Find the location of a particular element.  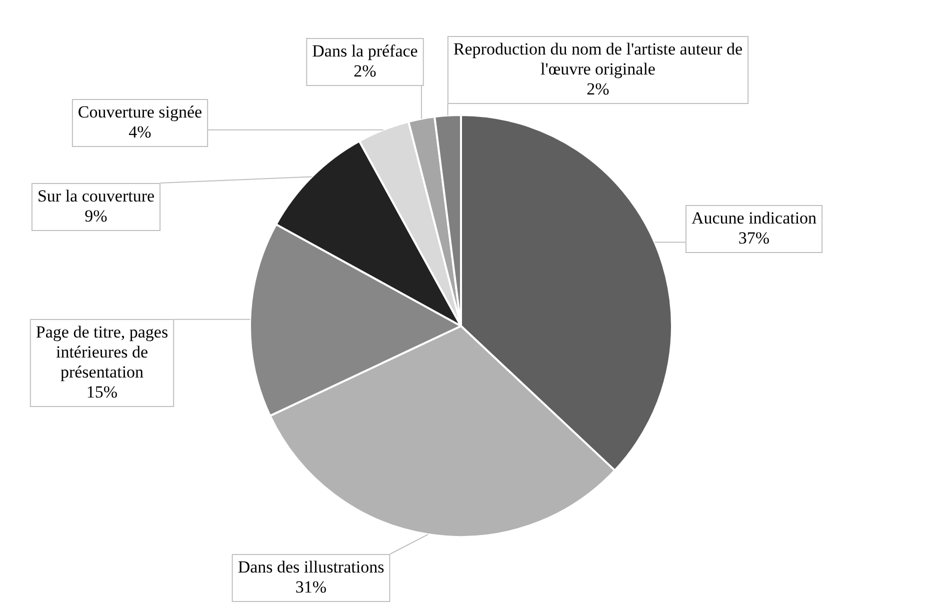

slice-label: Aucune indication is located at coordinates (754, 218).